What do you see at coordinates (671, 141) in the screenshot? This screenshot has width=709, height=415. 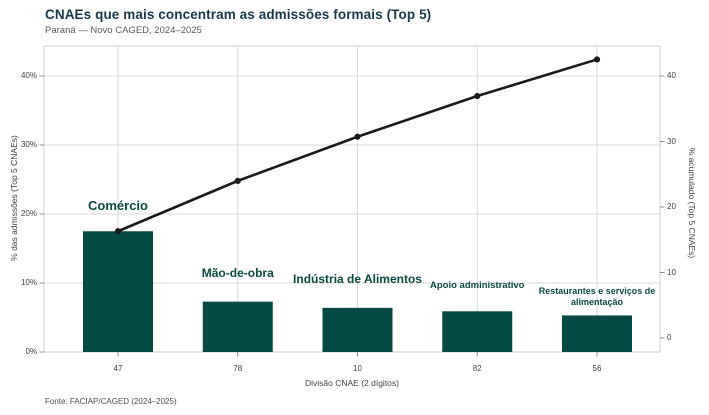 I see `right-axis-tick-label: 30` at bounding box center [671, 141].